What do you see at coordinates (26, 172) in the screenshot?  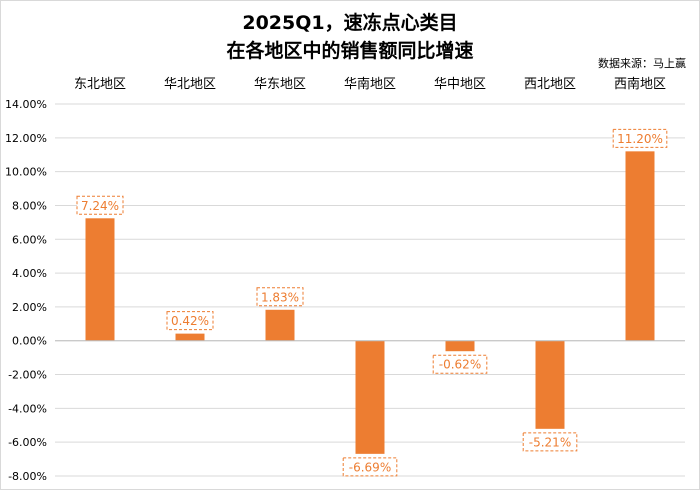 I see `y-tick-label: 10.00%` at bounding box center [26, 172].